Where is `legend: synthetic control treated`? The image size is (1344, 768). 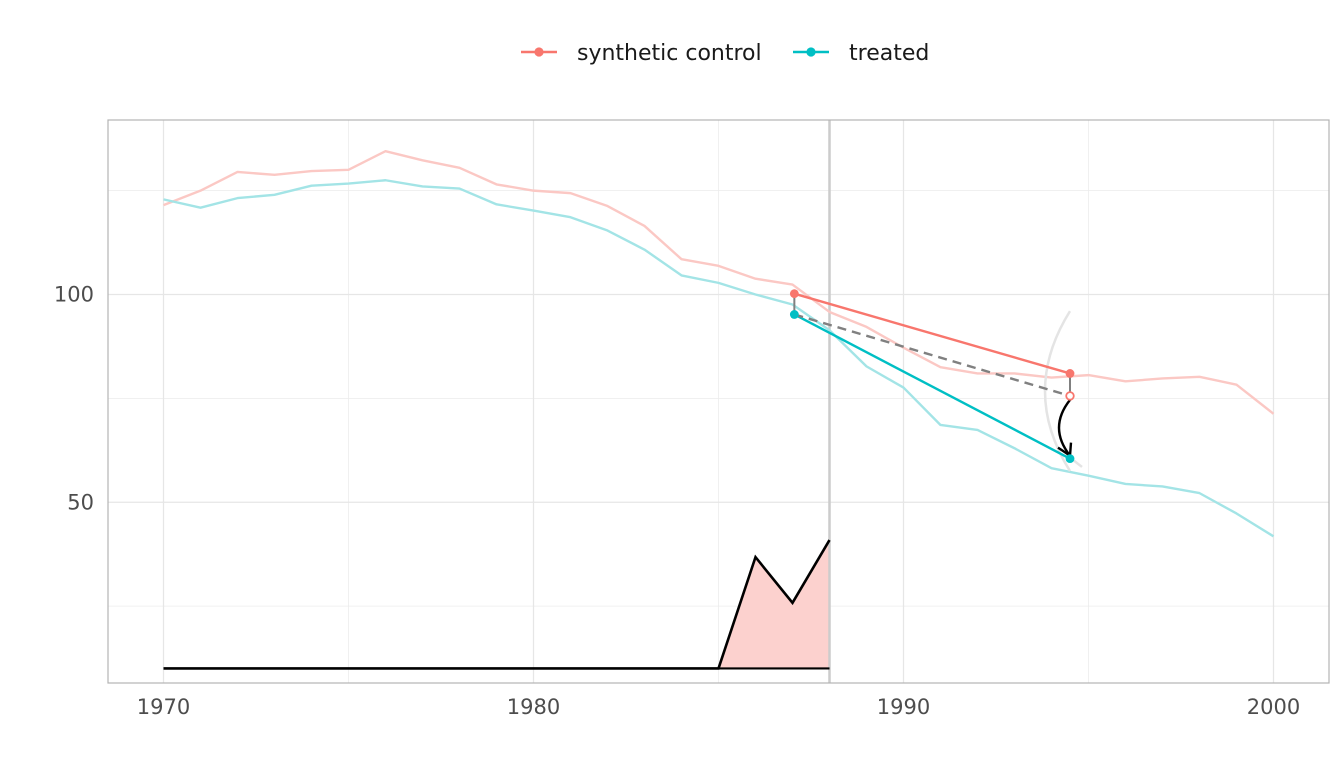 legend: synthetic control treated is located at coordinates (725, 53).